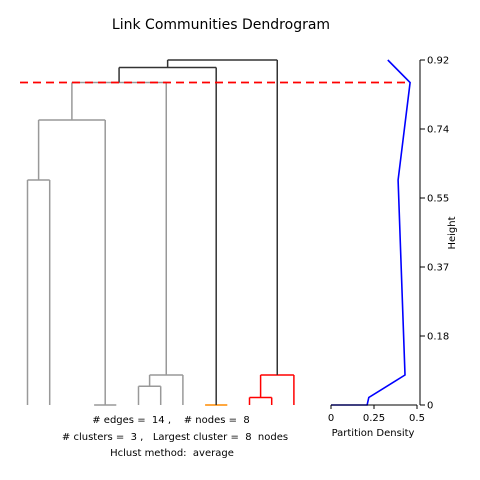  I want to click on partition-tick-label-2: 0.5, so click(417, 418).